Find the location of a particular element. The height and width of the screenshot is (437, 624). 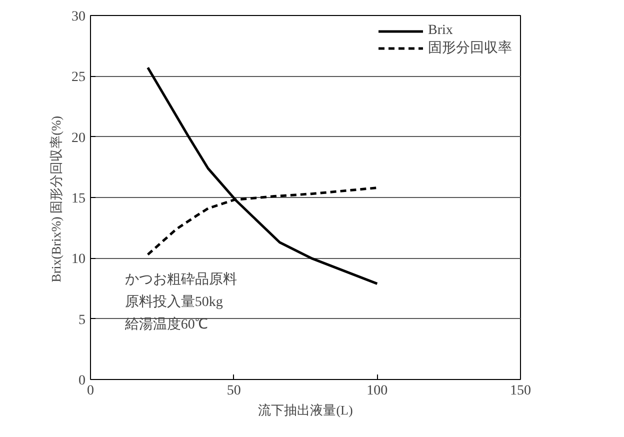

annotation: 原料投入量50kg is located at coordinates (173, 302).